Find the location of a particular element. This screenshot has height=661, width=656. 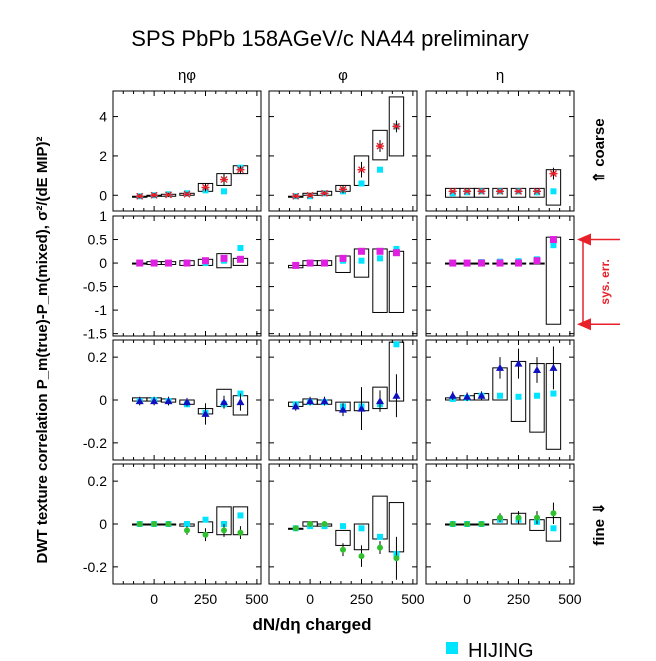

sys-err-label: sys. err. is located at coordinates (605, 281).